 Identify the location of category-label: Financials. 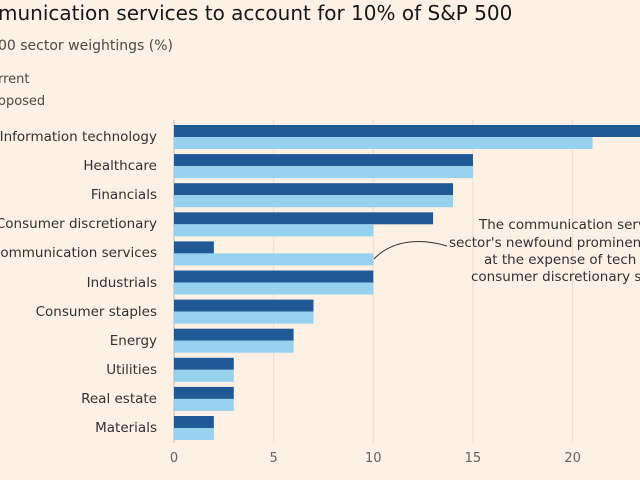
(123, 195).